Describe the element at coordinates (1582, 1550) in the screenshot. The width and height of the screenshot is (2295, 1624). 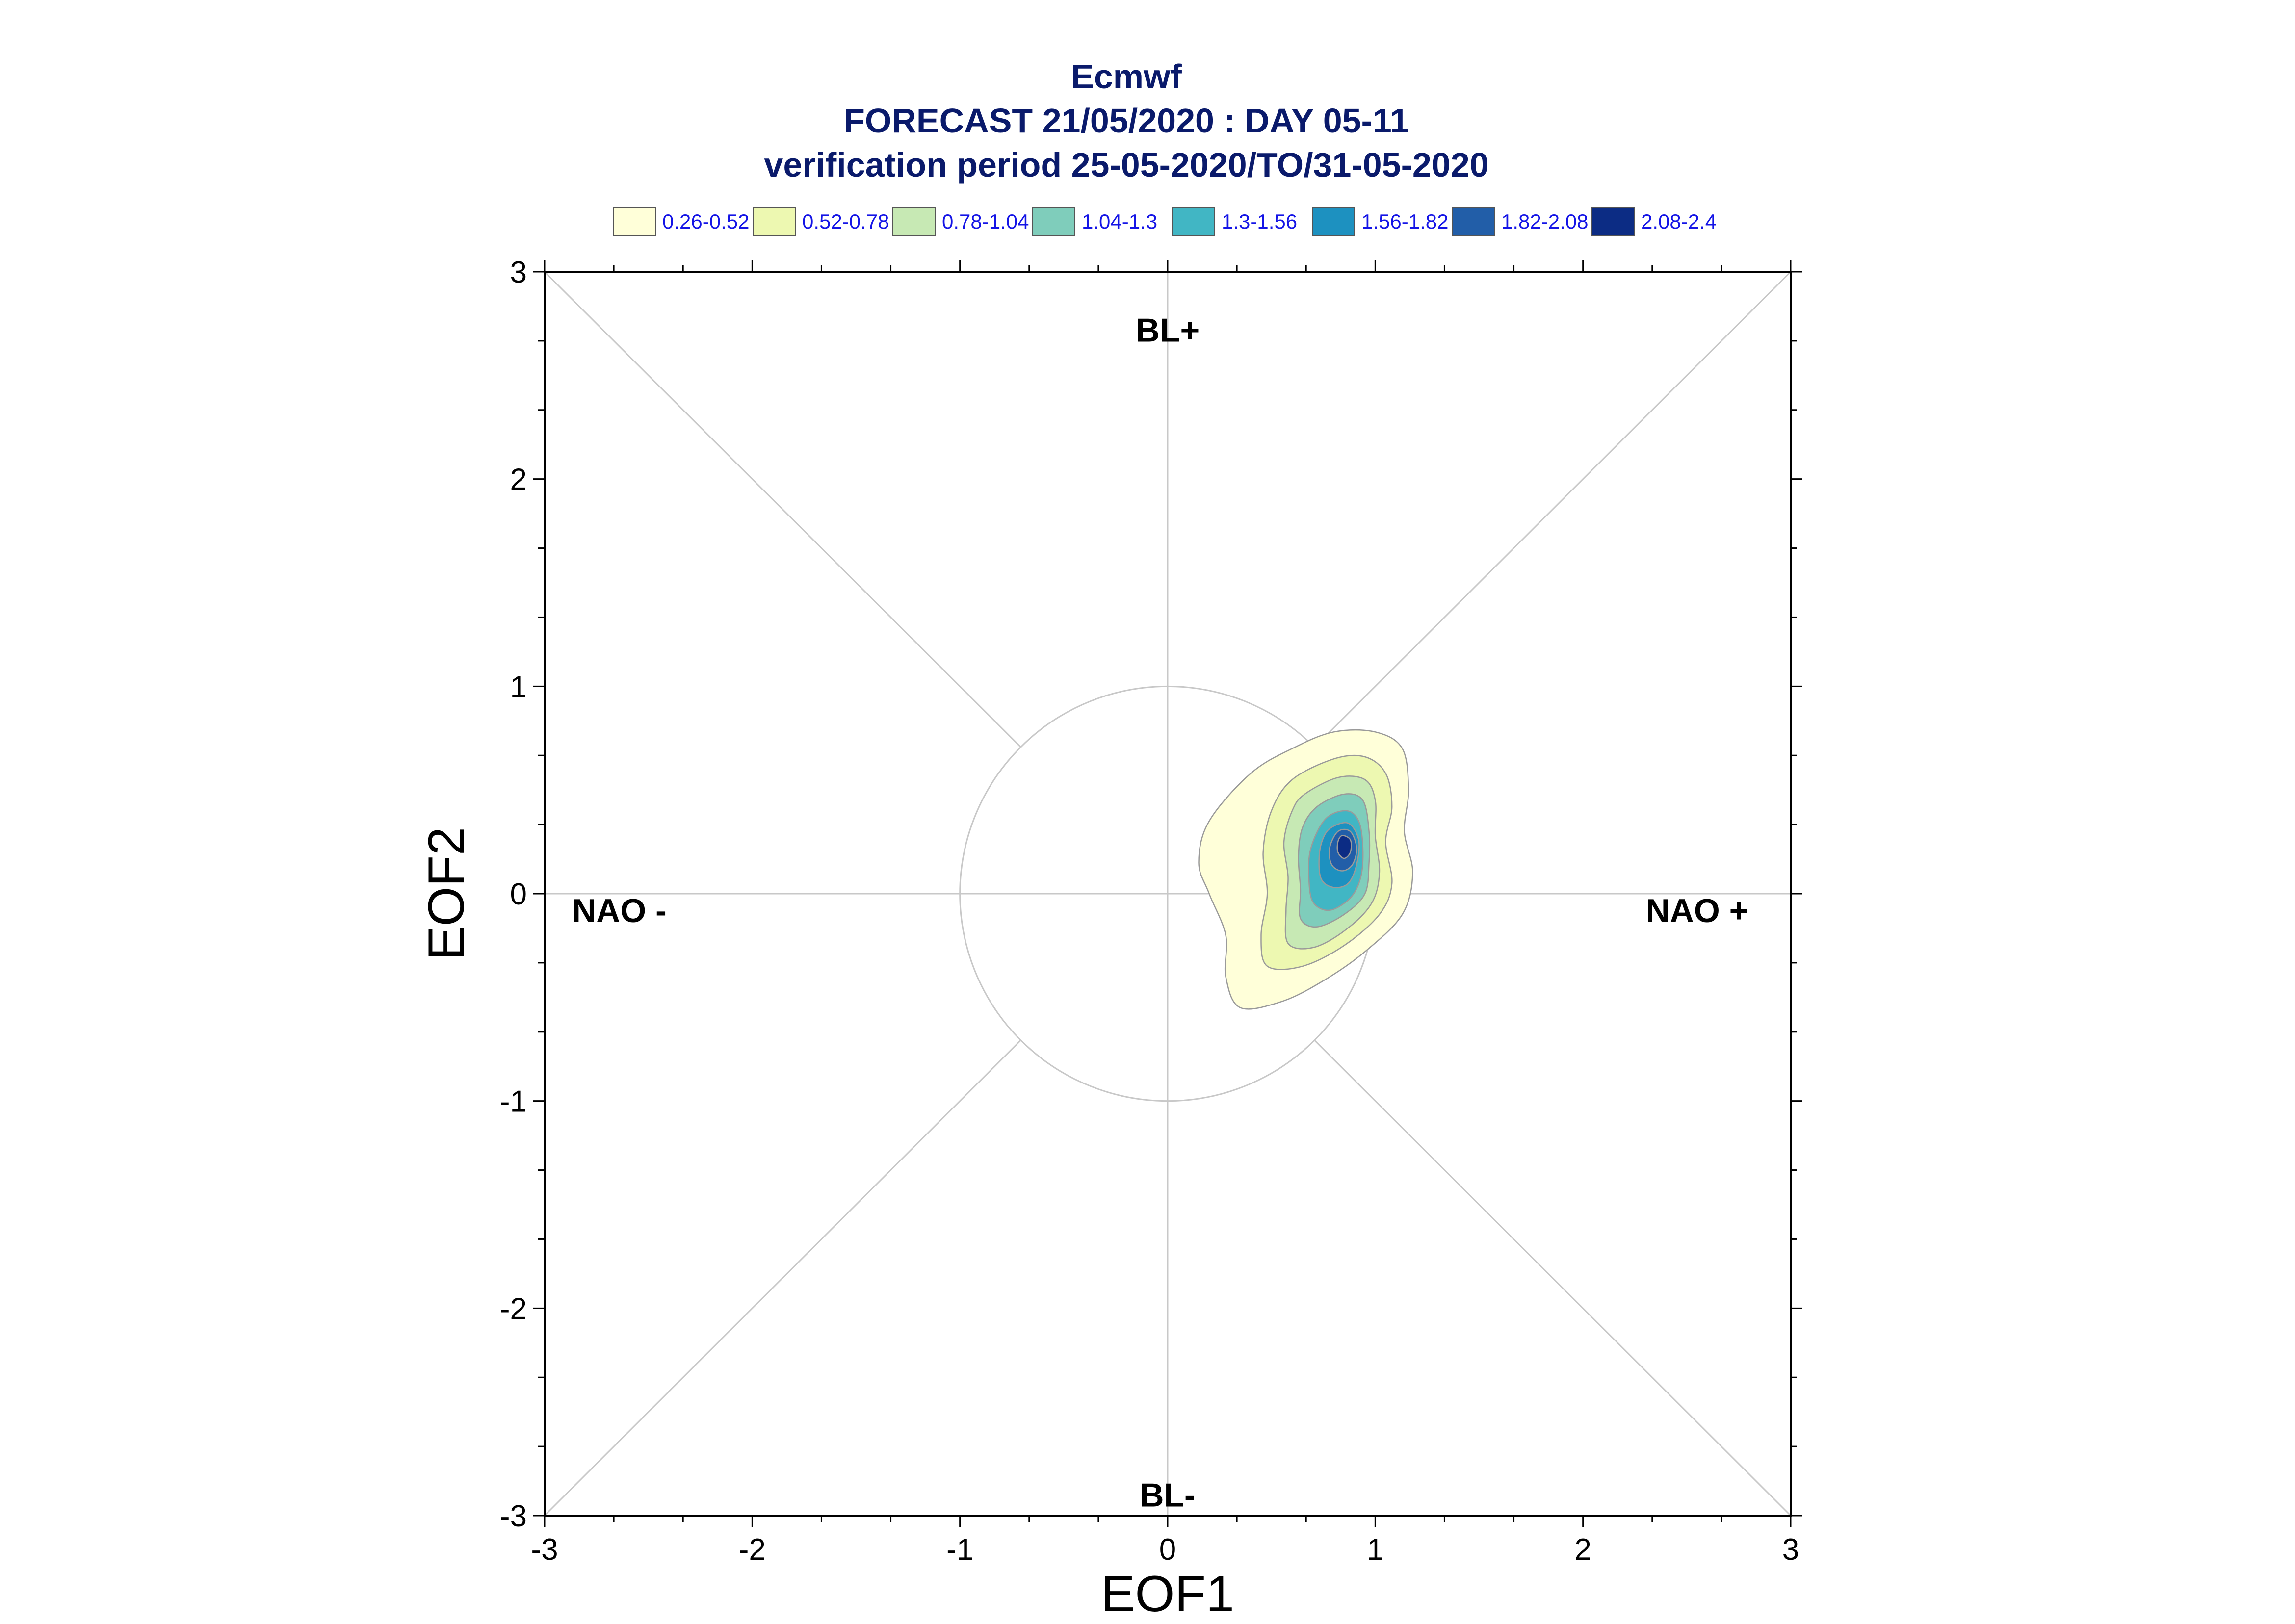
I see `x-tick-label: 2` at that location.